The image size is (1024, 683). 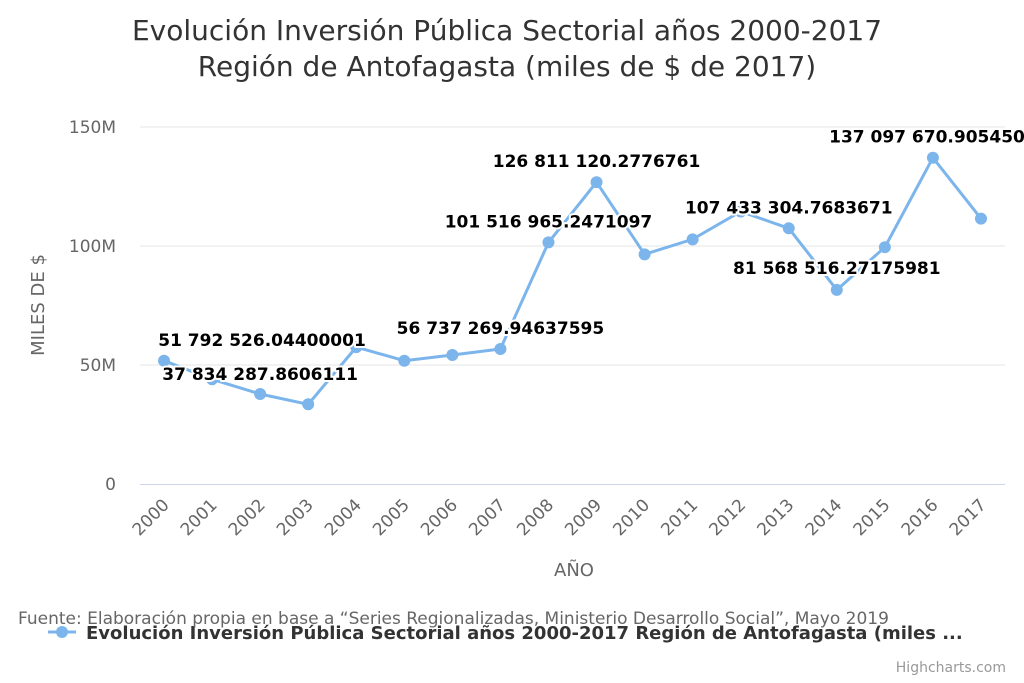 What do you see at coordinates (92, 128) in the screenshot?
I see `y-tick-label: 150M` at bounding box center [92, 128].